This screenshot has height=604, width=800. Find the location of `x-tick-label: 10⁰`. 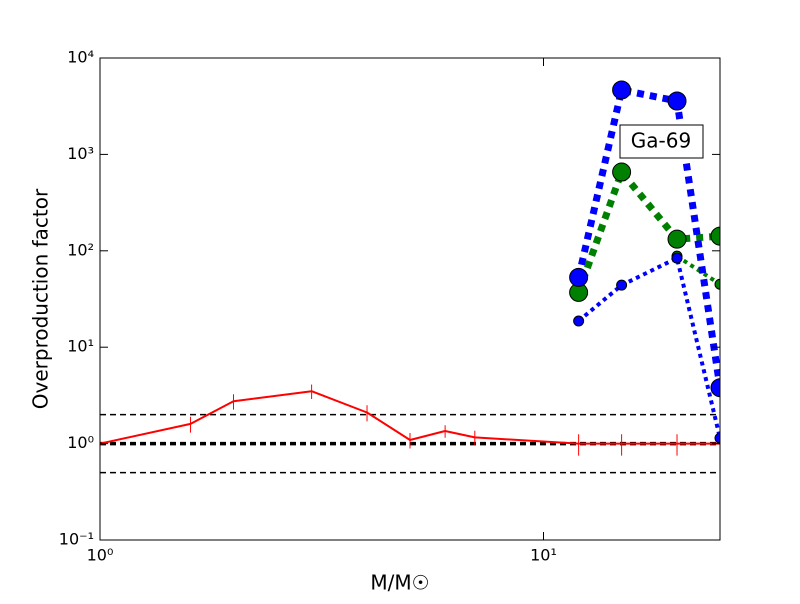

x-tick-label: 10⁰ is located at coordinates (100, 555).